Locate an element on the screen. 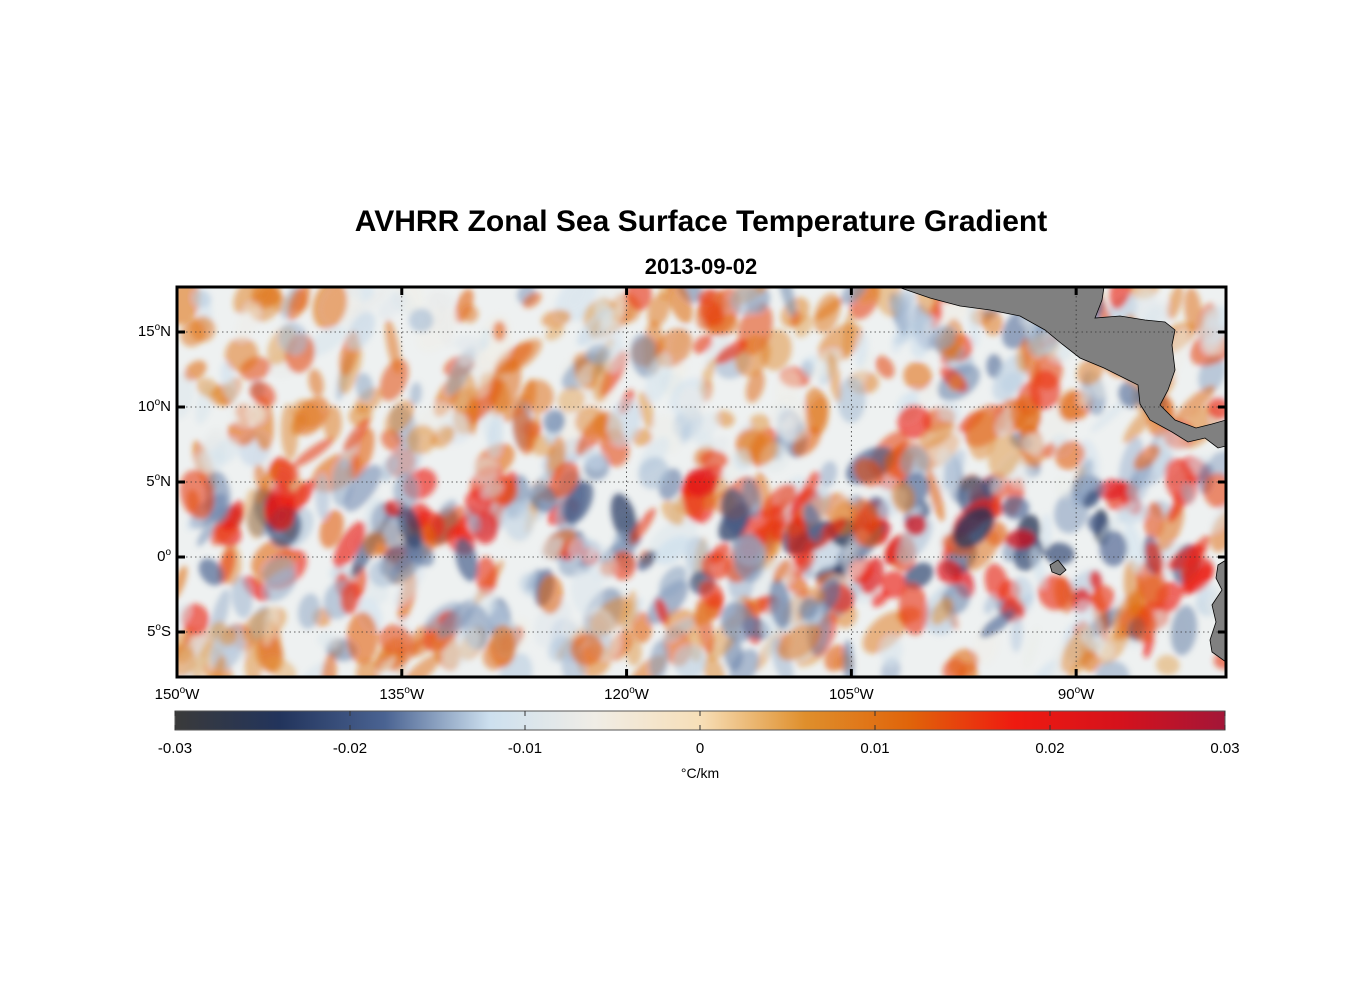 This screenshot has height=1000, width=1356. lat-label: 5oN is located at coordinates (158, 481).